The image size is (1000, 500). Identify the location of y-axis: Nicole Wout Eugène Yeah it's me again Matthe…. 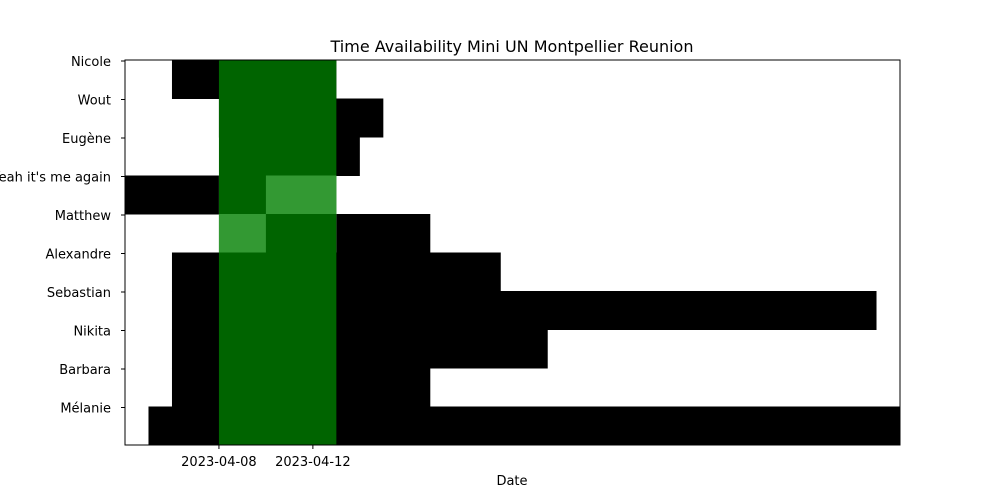
(62, 236).